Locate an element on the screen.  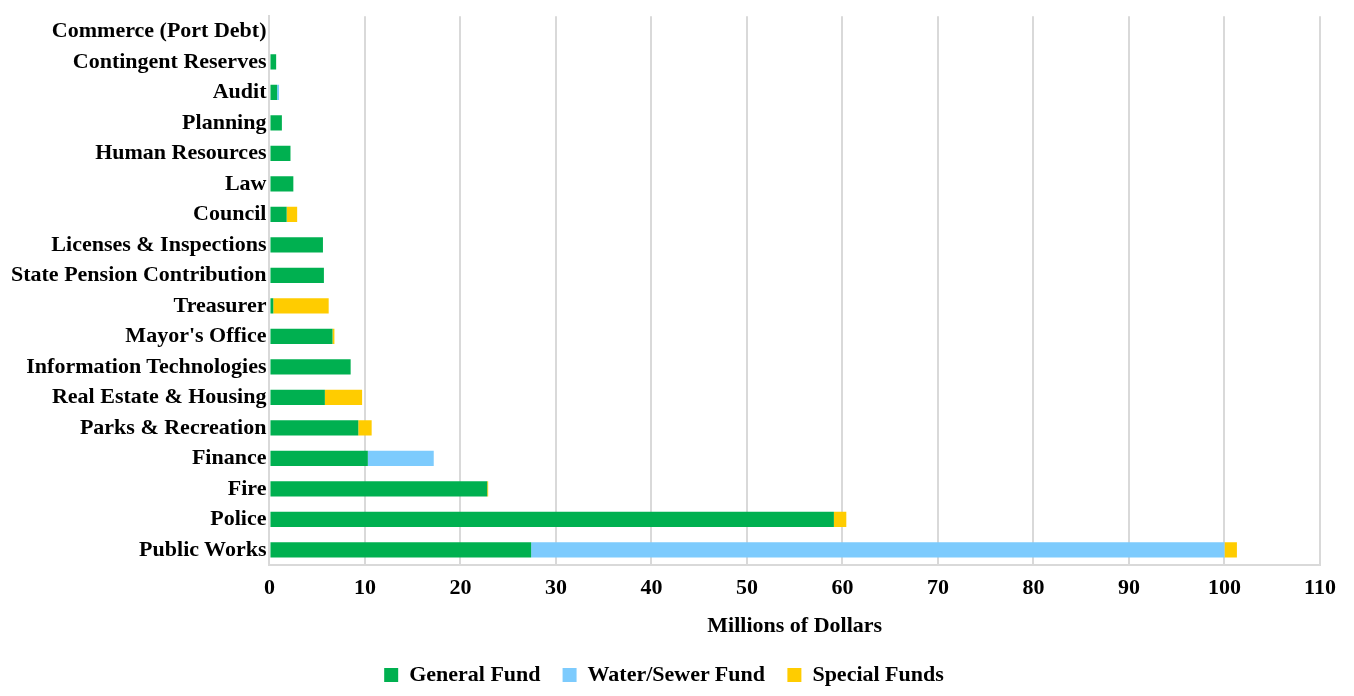
y-tick-label: Public Works is located at coordinates (203, 548).